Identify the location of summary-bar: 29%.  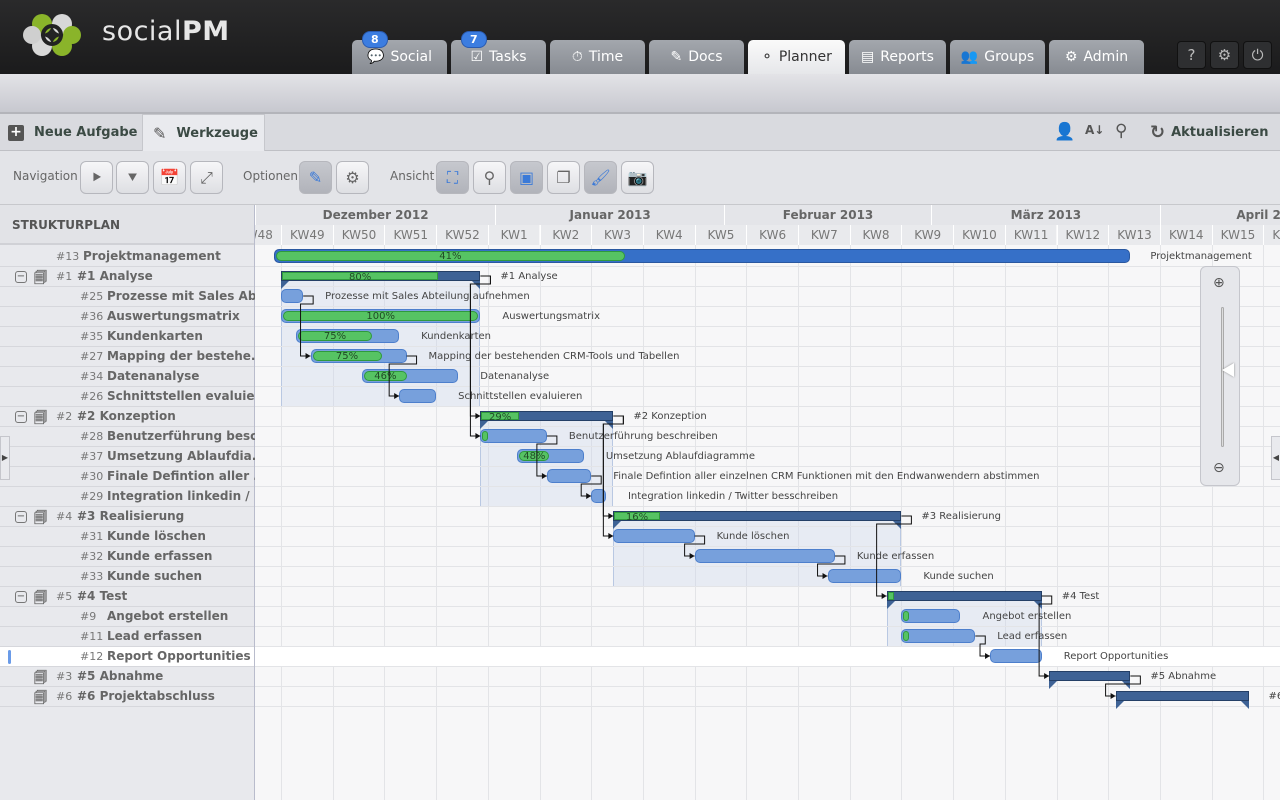
(547, 420).